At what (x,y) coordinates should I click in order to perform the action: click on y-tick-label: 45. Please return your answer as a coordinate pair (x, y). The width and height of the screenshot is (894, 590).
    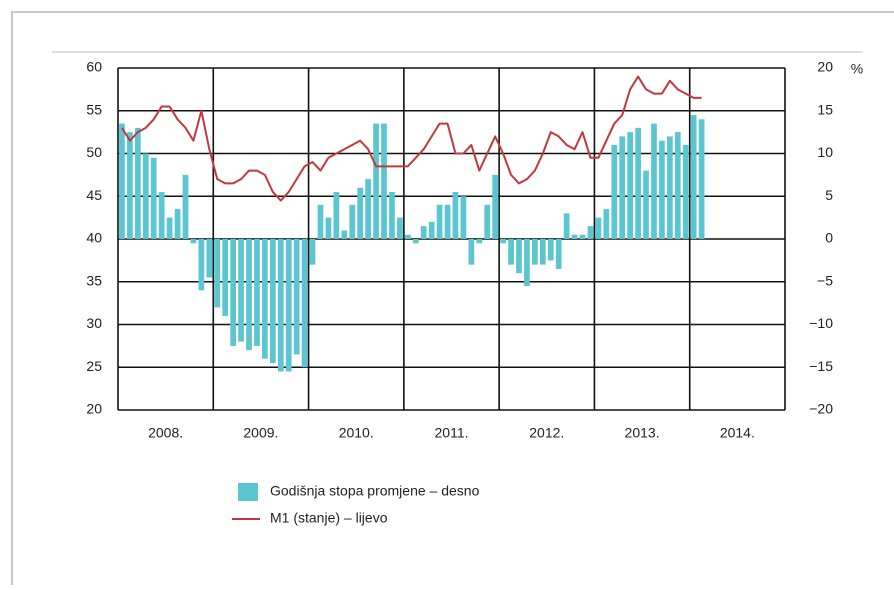
    Looking at the image, I should click on (94, 195).